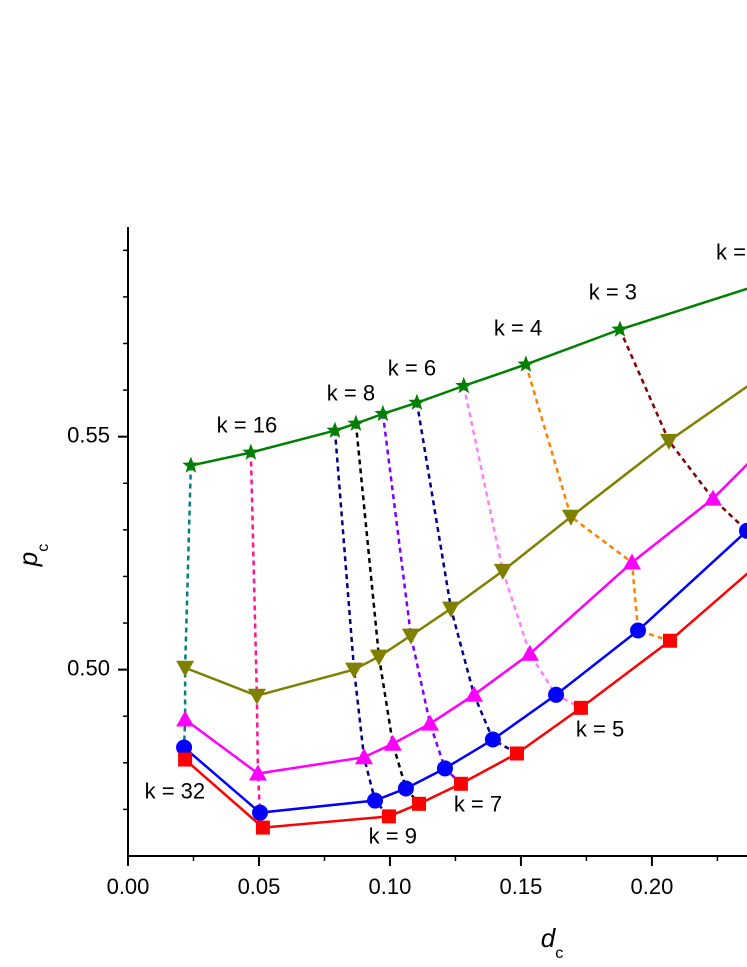 The height and width of the screenshot is (967, 747). I want to click on k-label: k = 7, so click(478, 803).